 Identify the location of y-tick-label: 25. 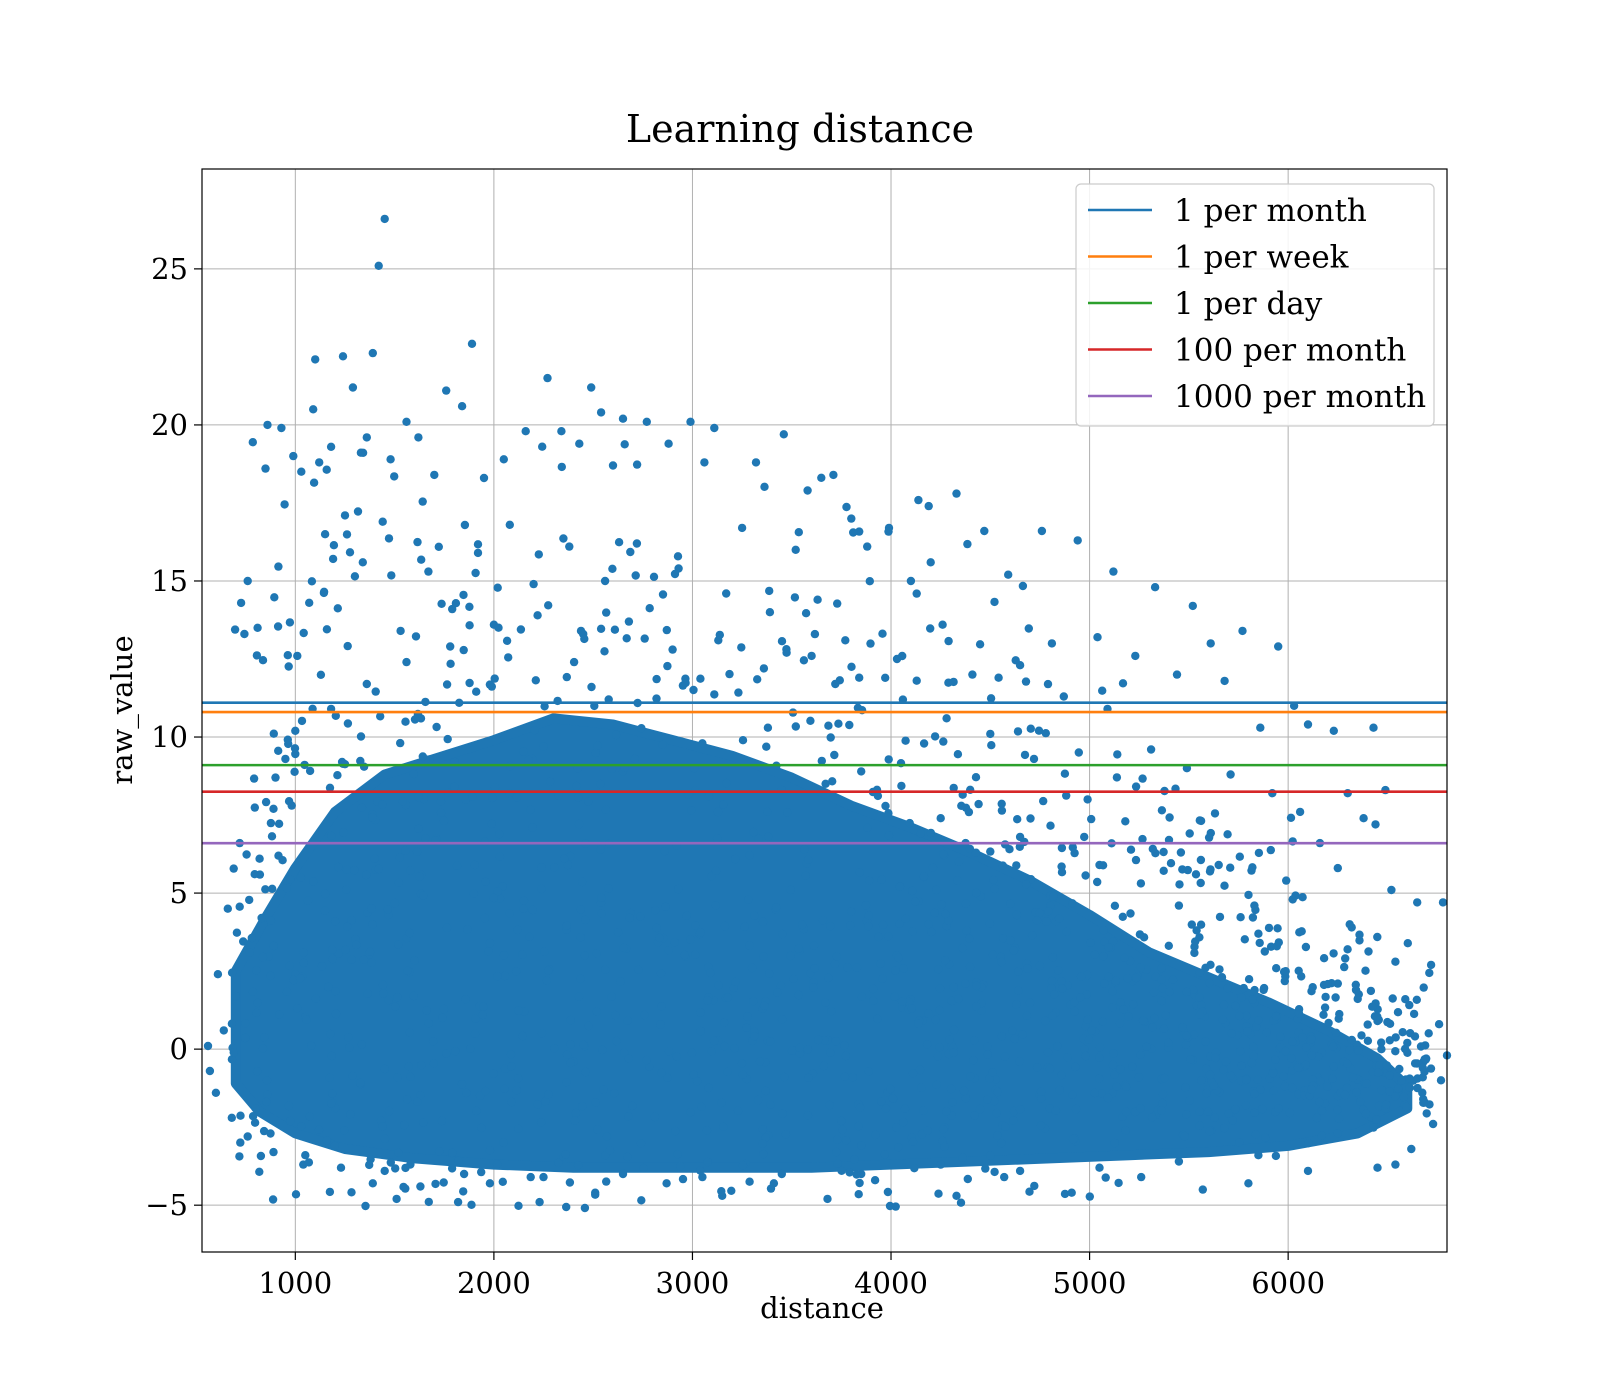
(169, 269).